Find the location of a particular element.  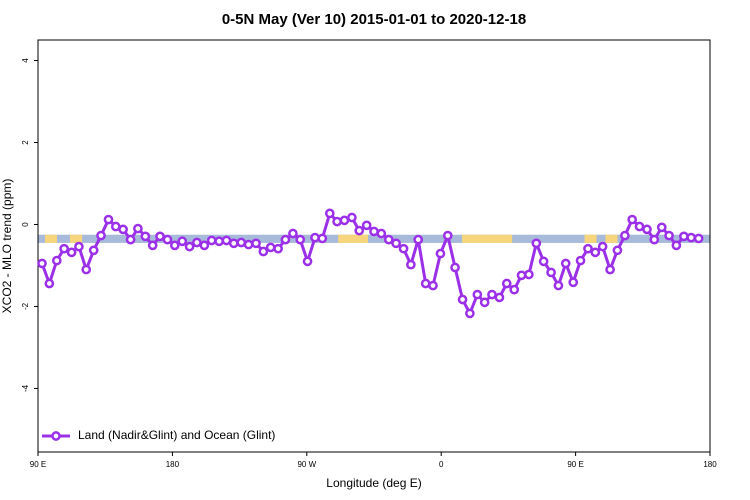

ocean-band is located at coordinates (374, 238).